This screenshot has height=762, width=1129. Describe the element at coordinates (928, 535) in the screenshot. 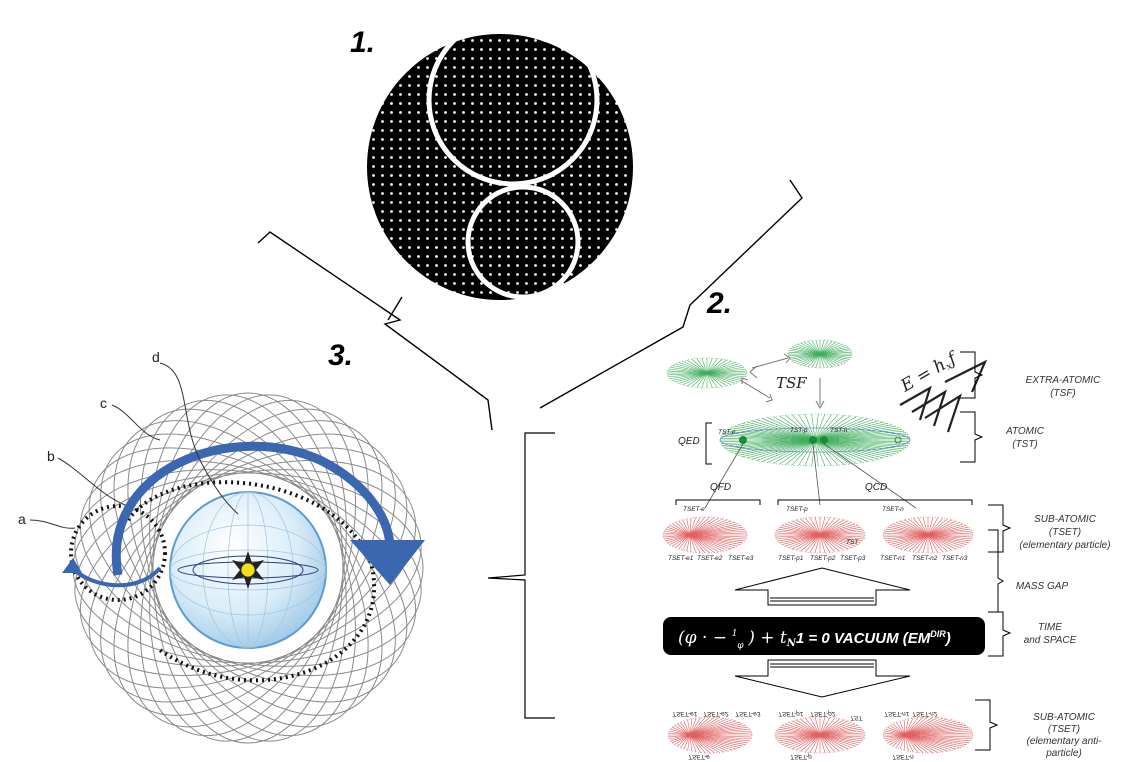

I see `tset-n-field` at that location.